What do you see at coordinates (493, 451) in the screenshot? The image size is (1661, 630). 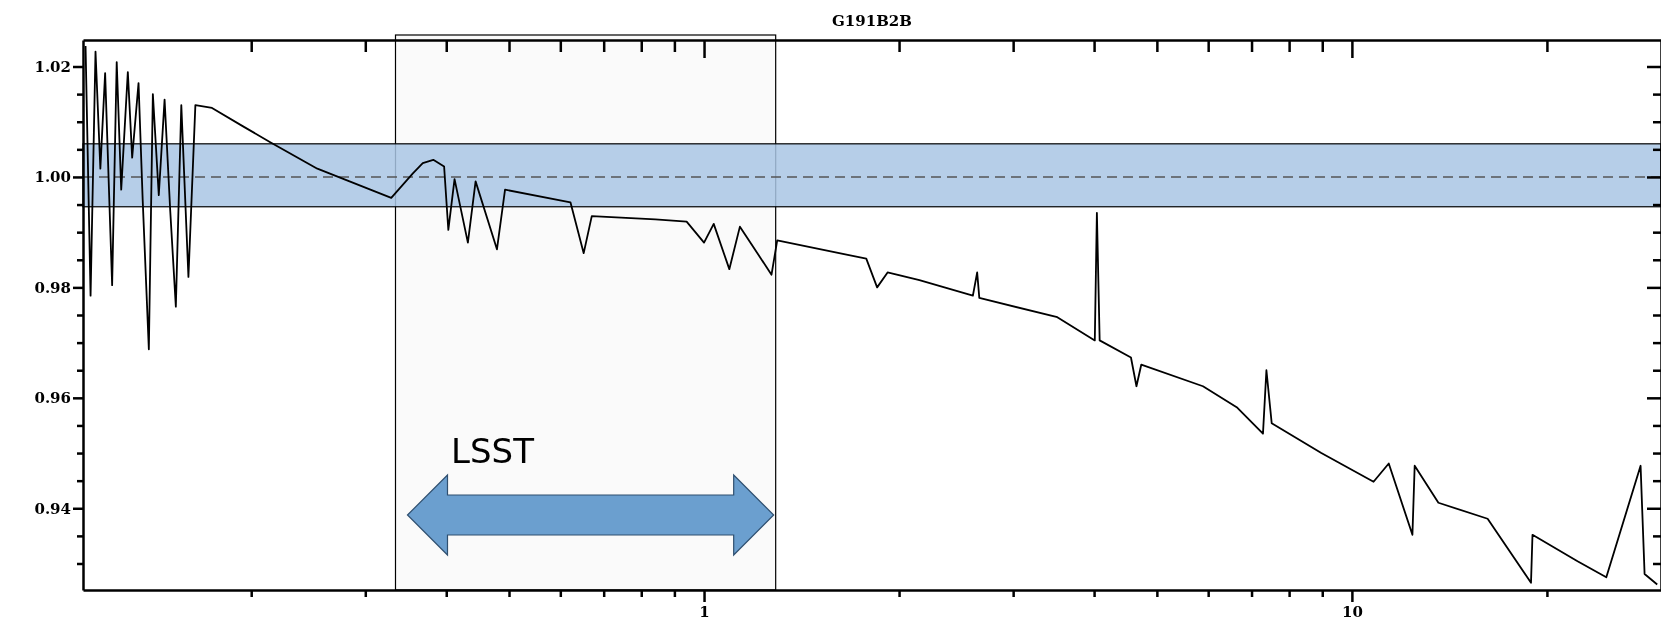 I see `band-label: LSST` at bounding box center [493, 451].